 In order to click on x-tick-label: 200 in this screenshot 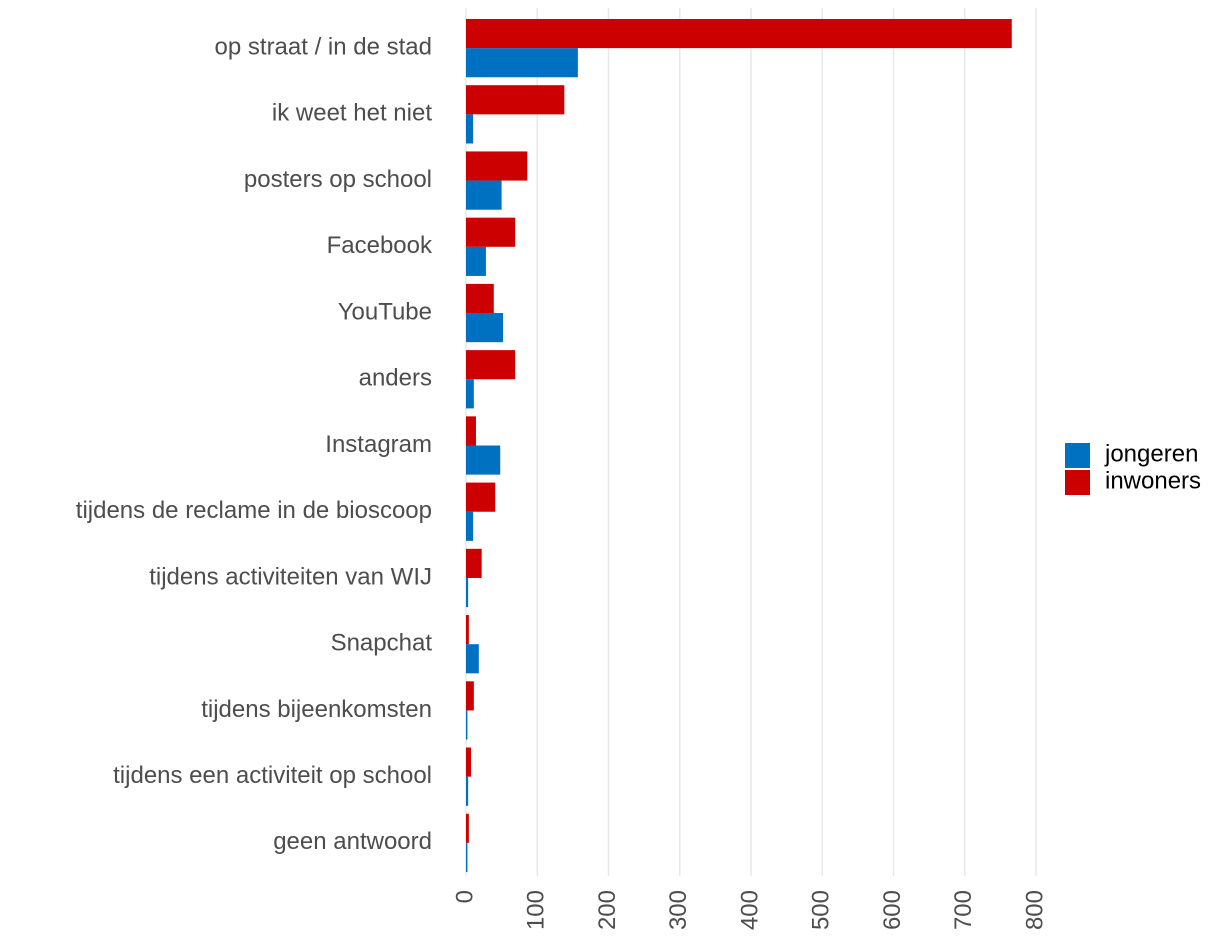, I will do `click(607, 910)`.